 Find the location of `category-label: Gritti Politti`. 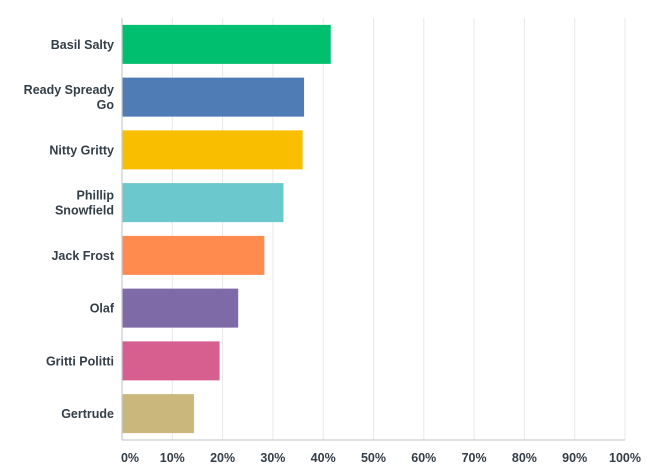

category-label: Gritti Politti is located at coordinates (80, 361).